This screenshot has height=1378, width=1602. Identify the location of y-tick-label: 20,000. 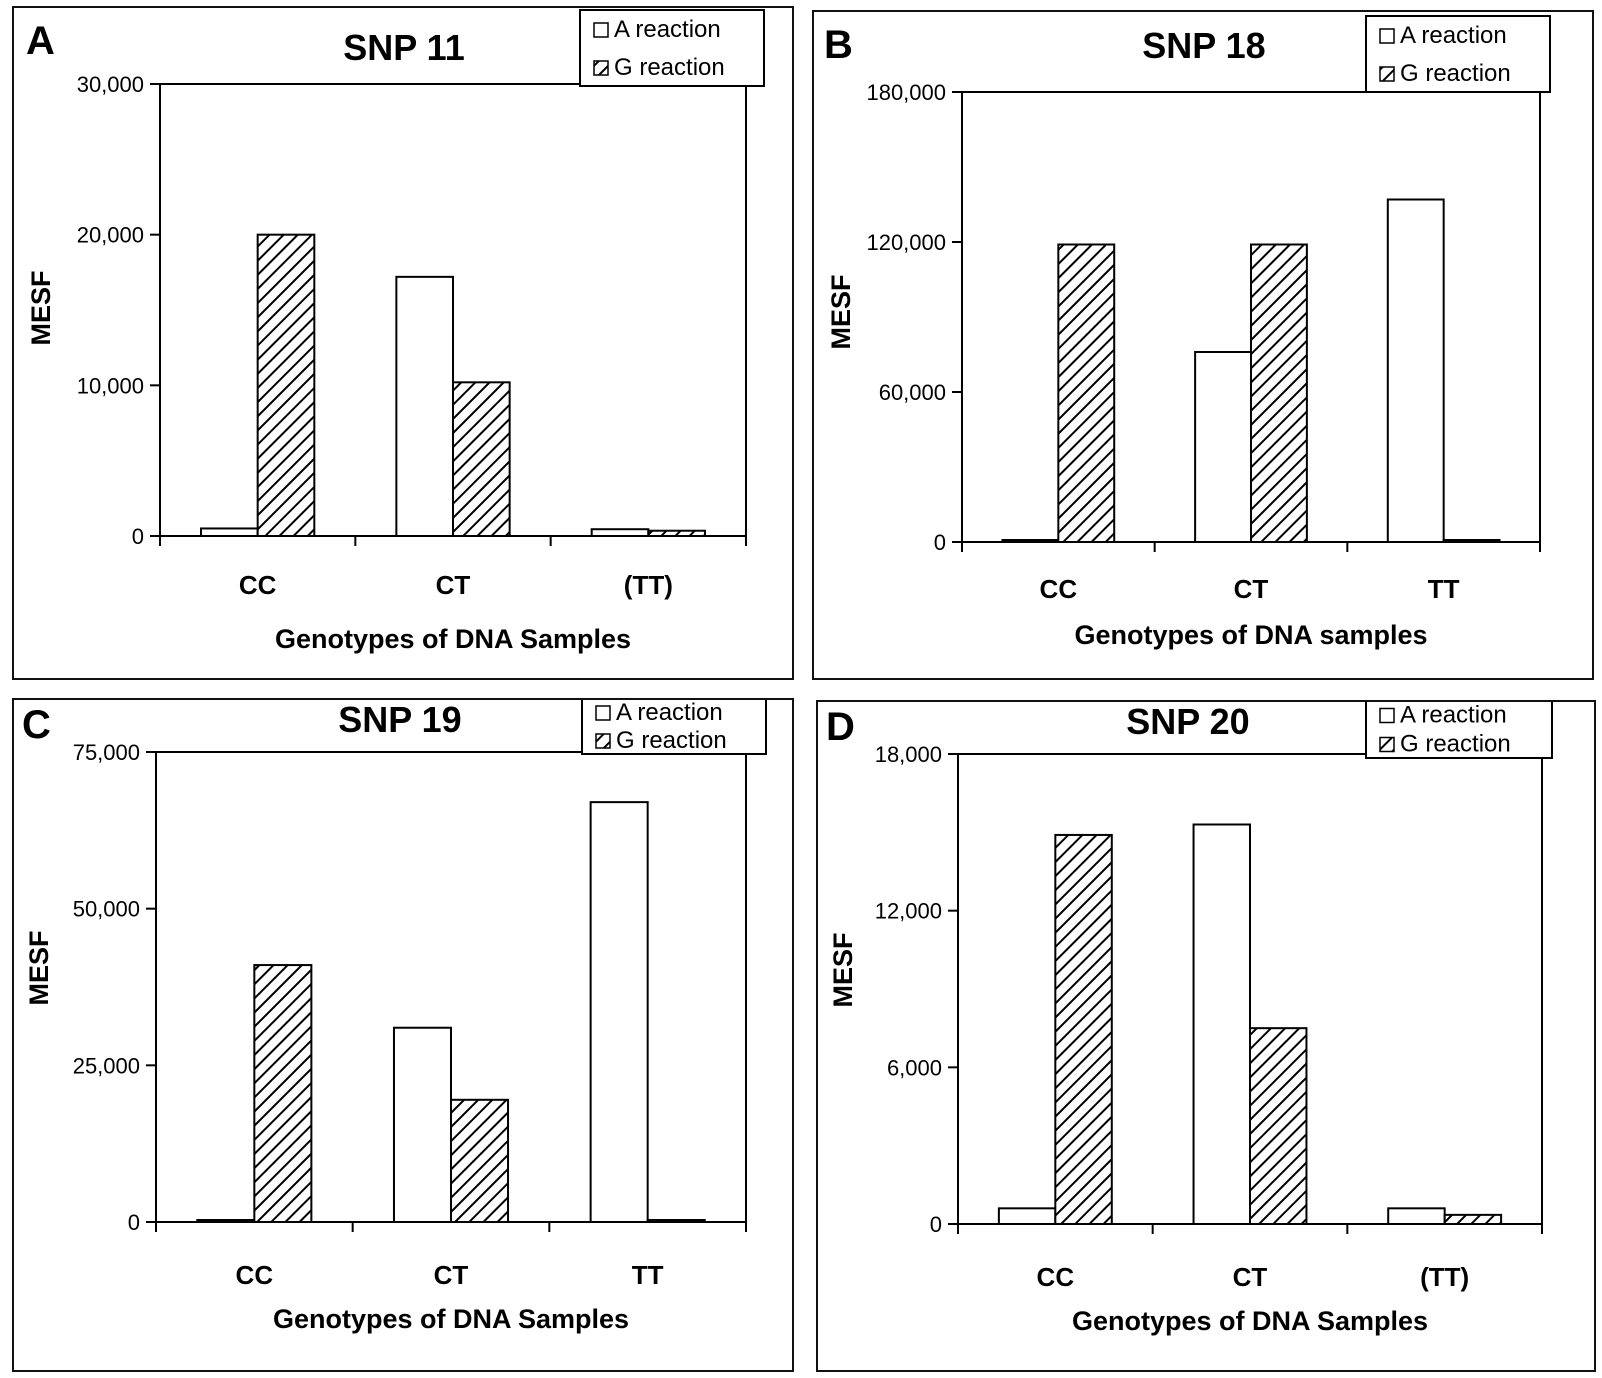
(110, 235).